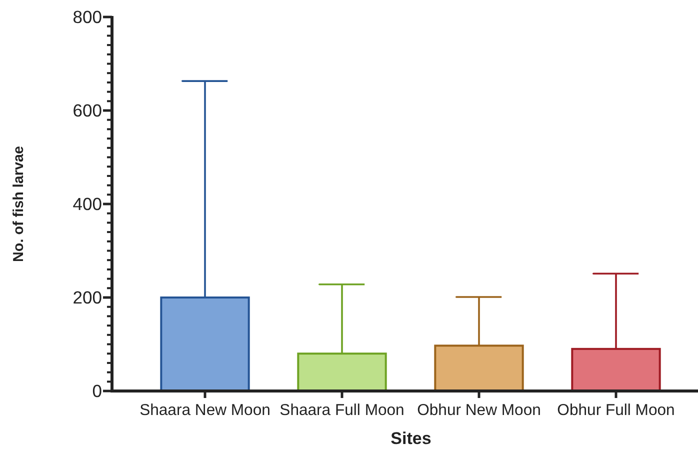 The image size is (698, 451). Describe the element at coordinates (205, 410) in the screenshot. I see `x-tick-label: Shaara New Moon` at that location.